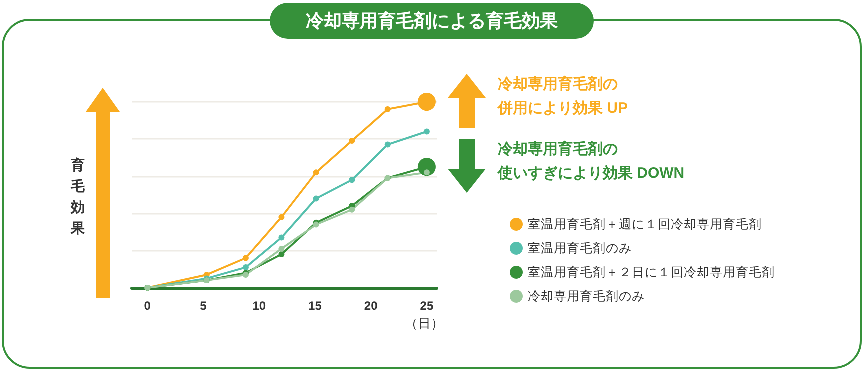  What do you see at coordinates (591, 174) in the screenshot?
I see `text: 使いすぎにより効果 DOWN` at bounding box center [591, 174].